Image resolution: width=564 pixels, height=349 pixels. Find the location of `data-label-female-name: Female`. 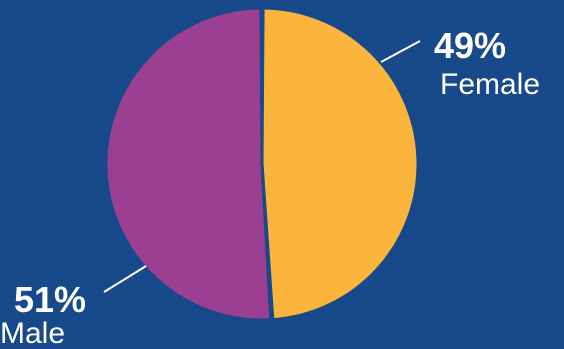

data-label-female-name: Female is located at coordinates (490, 84).